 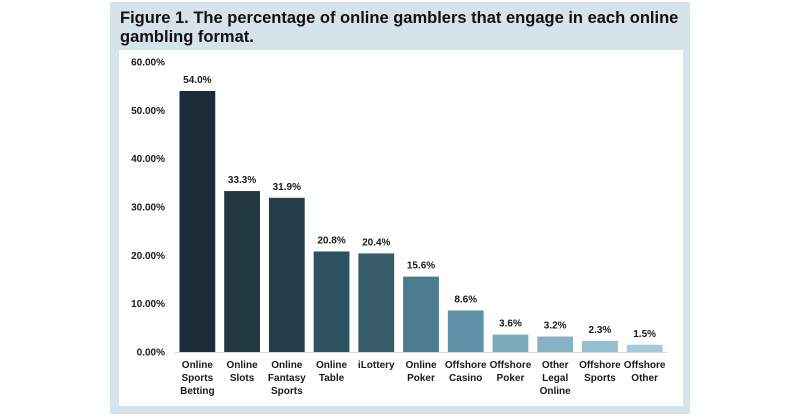 I want to click on bar-value-label: 3.6%, so click(x=510, y=324).